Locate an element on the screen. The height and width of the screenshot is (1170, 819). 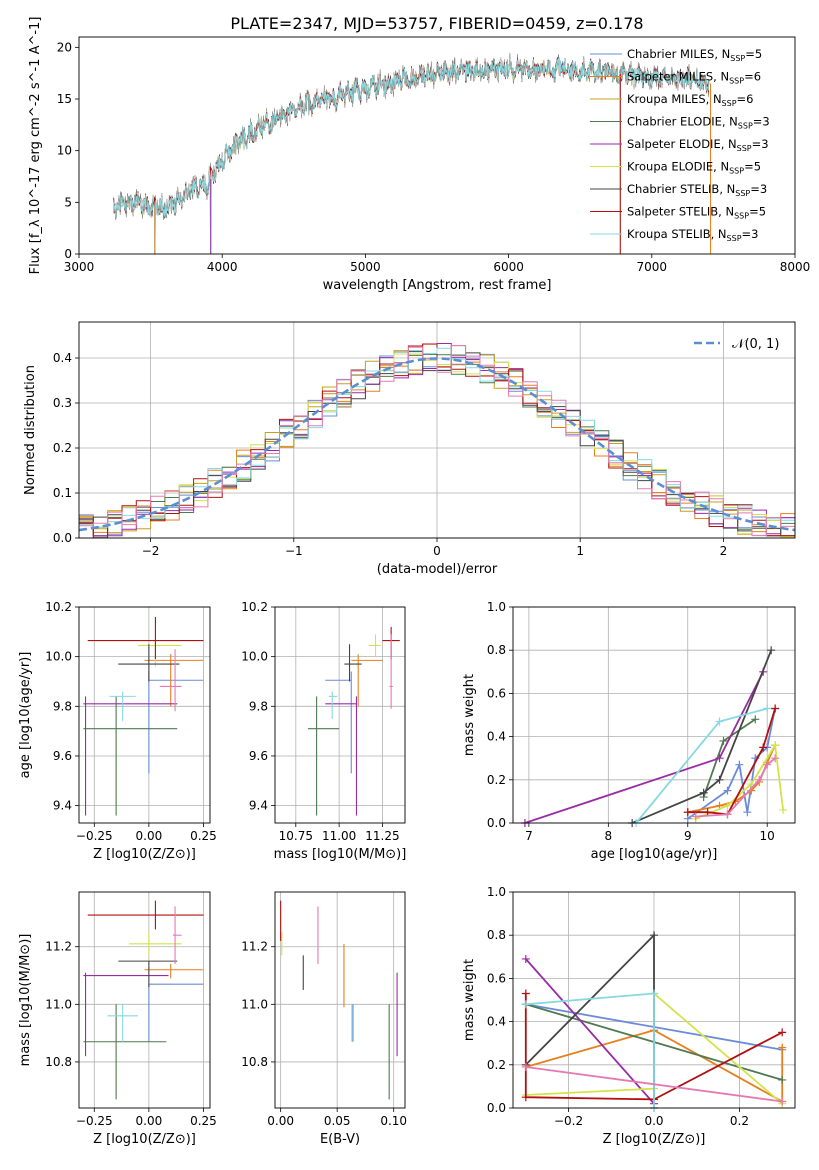
x-tick-label: 3000 is located at coordinates (79, 267).